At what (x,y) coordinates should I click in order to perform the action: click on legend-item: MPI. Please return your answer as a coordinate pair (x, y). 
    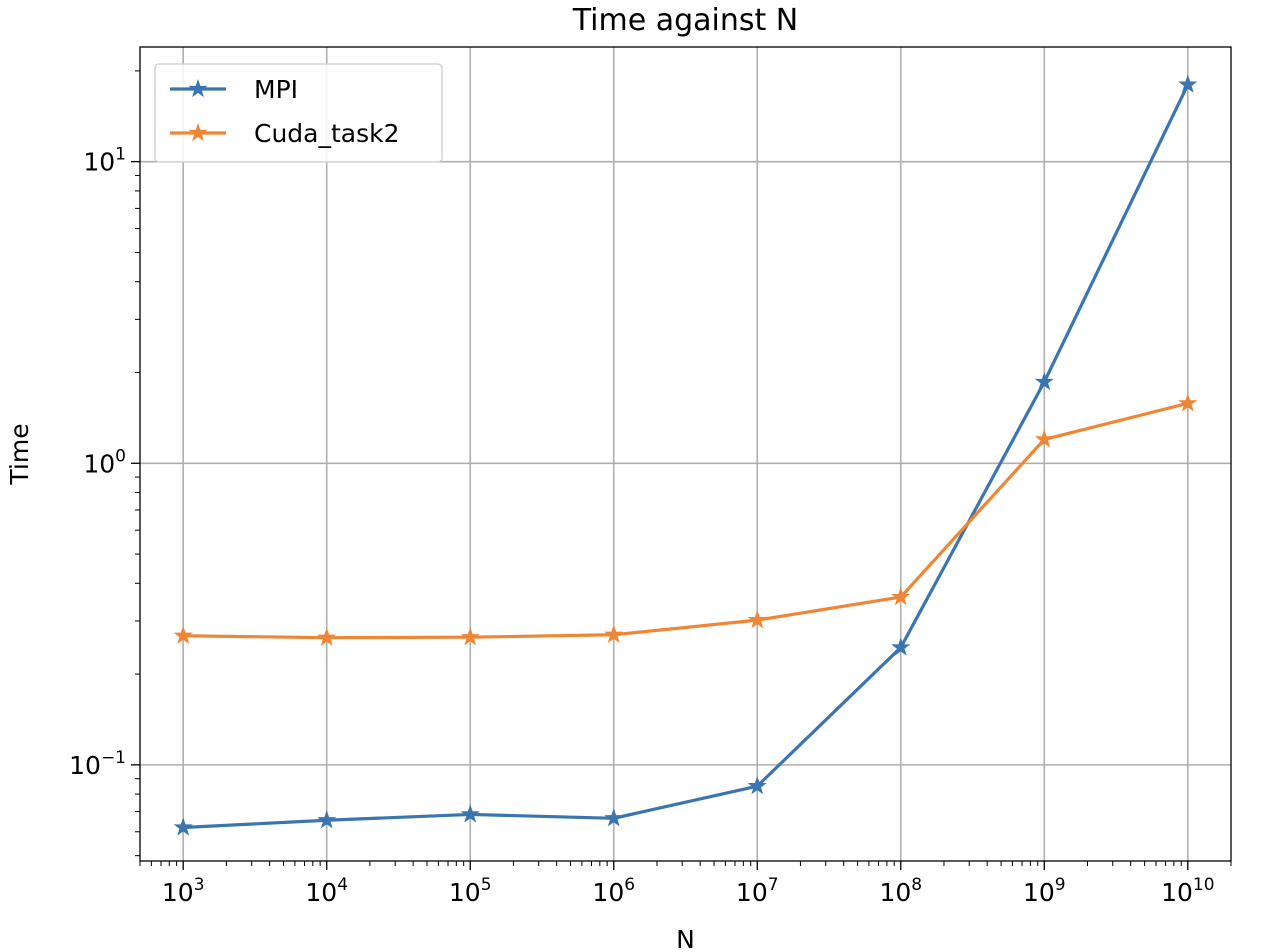
    Looking at the image, I should click on (234, 89).